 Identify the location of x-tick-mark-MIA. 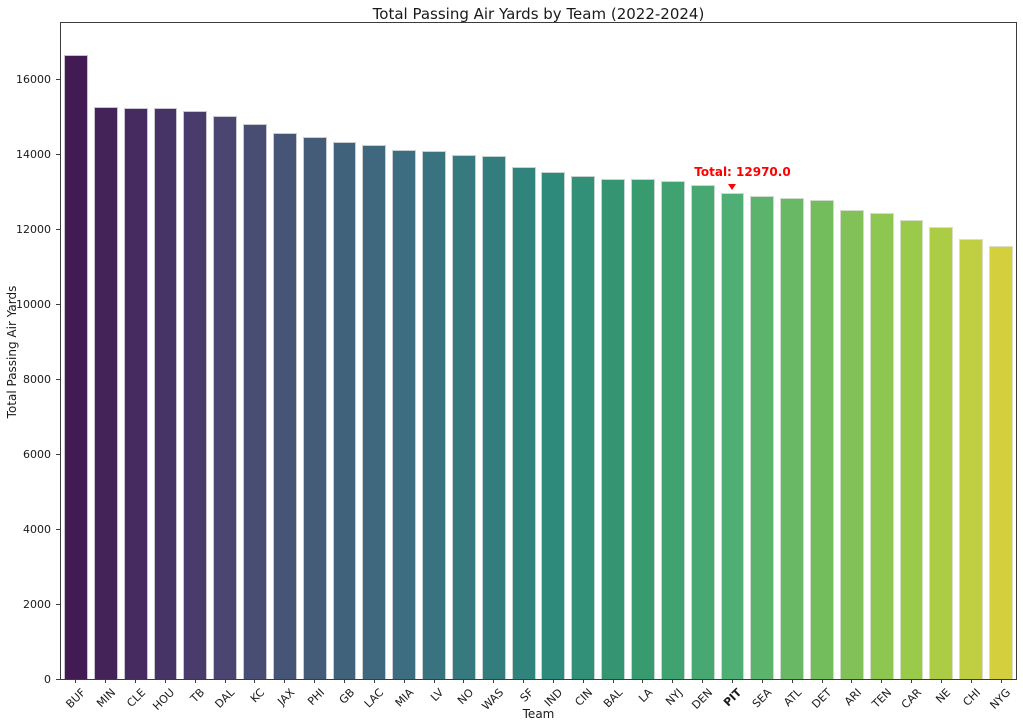
(404, 681).